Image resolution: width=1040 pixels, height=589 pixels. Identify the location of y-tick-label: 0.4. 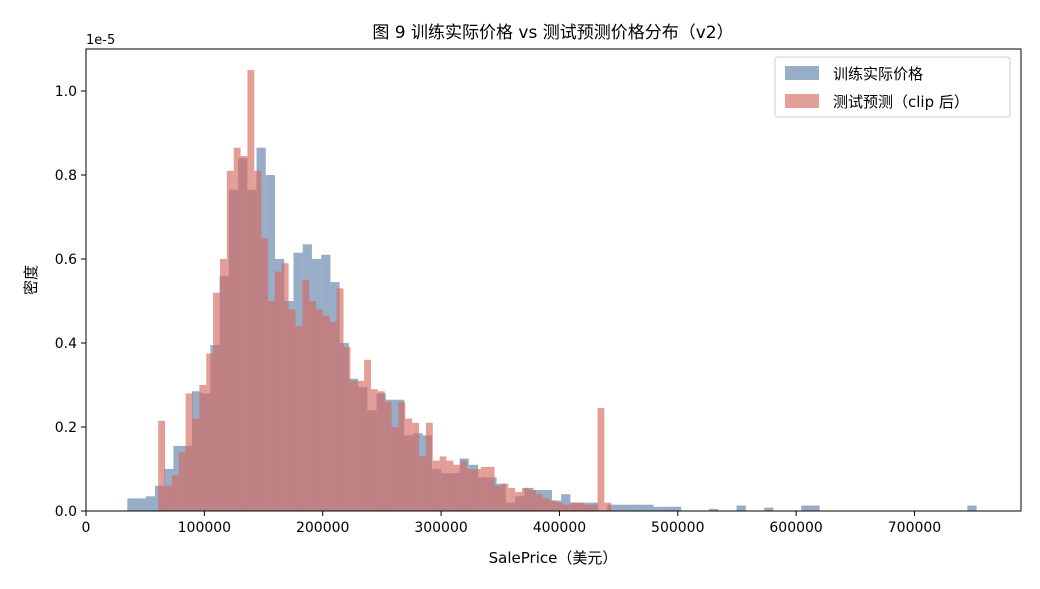
(66, 344).